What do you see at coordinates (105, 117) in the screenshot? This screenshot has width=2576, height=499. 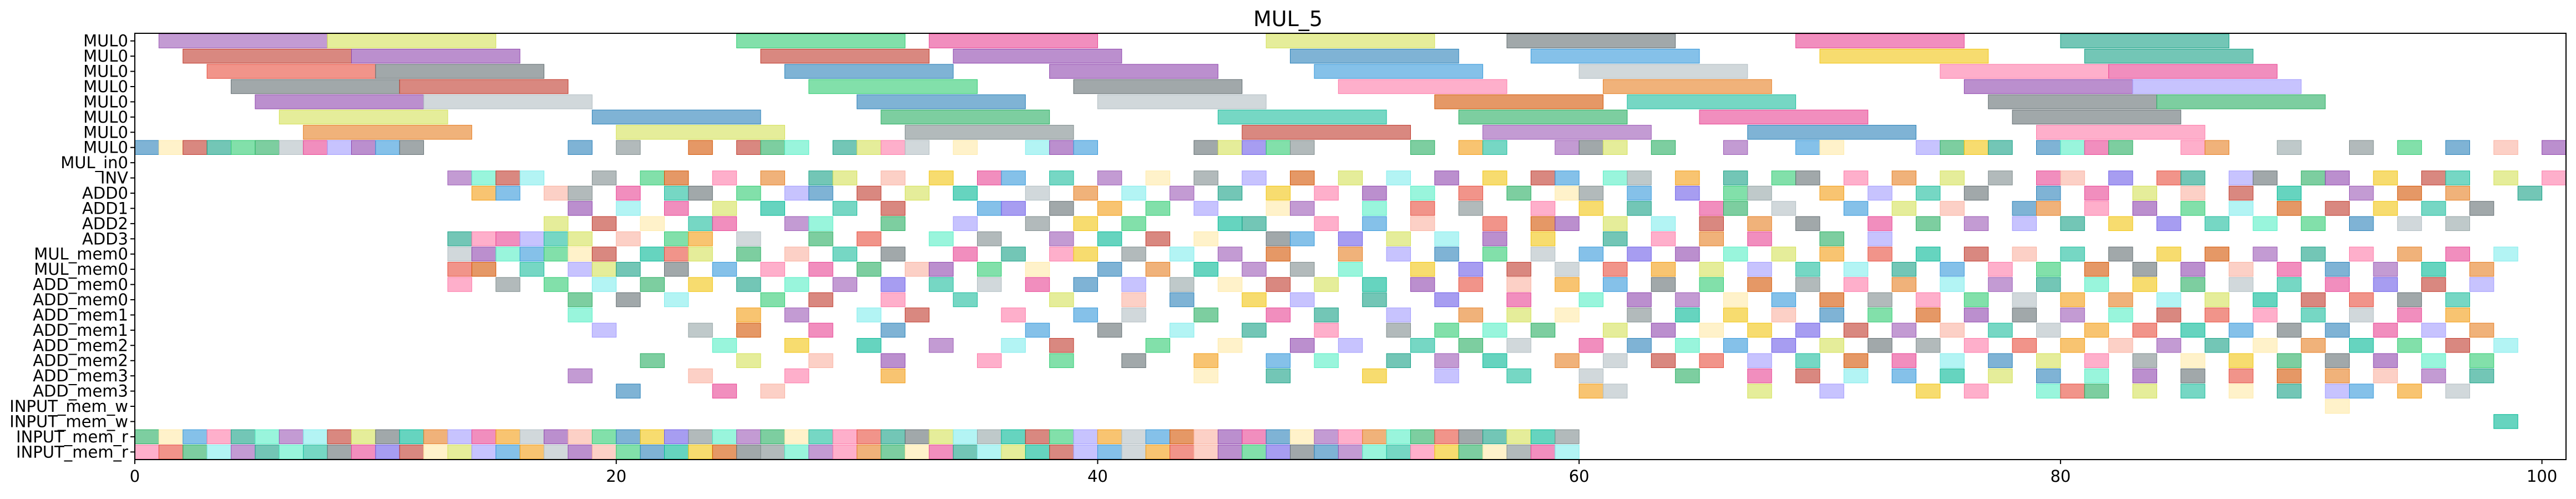 I see `y-tick-label: MUL0` at bounding box center [105, 117].